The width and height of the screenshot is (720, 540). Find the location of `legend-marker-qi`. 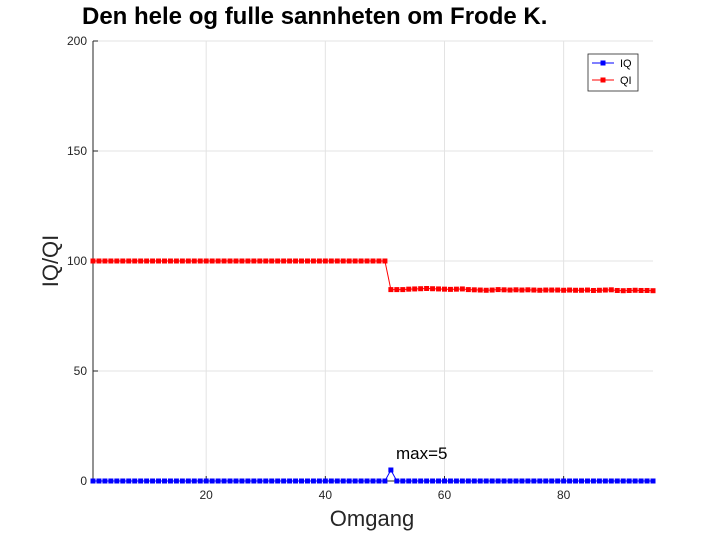

legend-marker-qi is located at coordinates (603, 80).